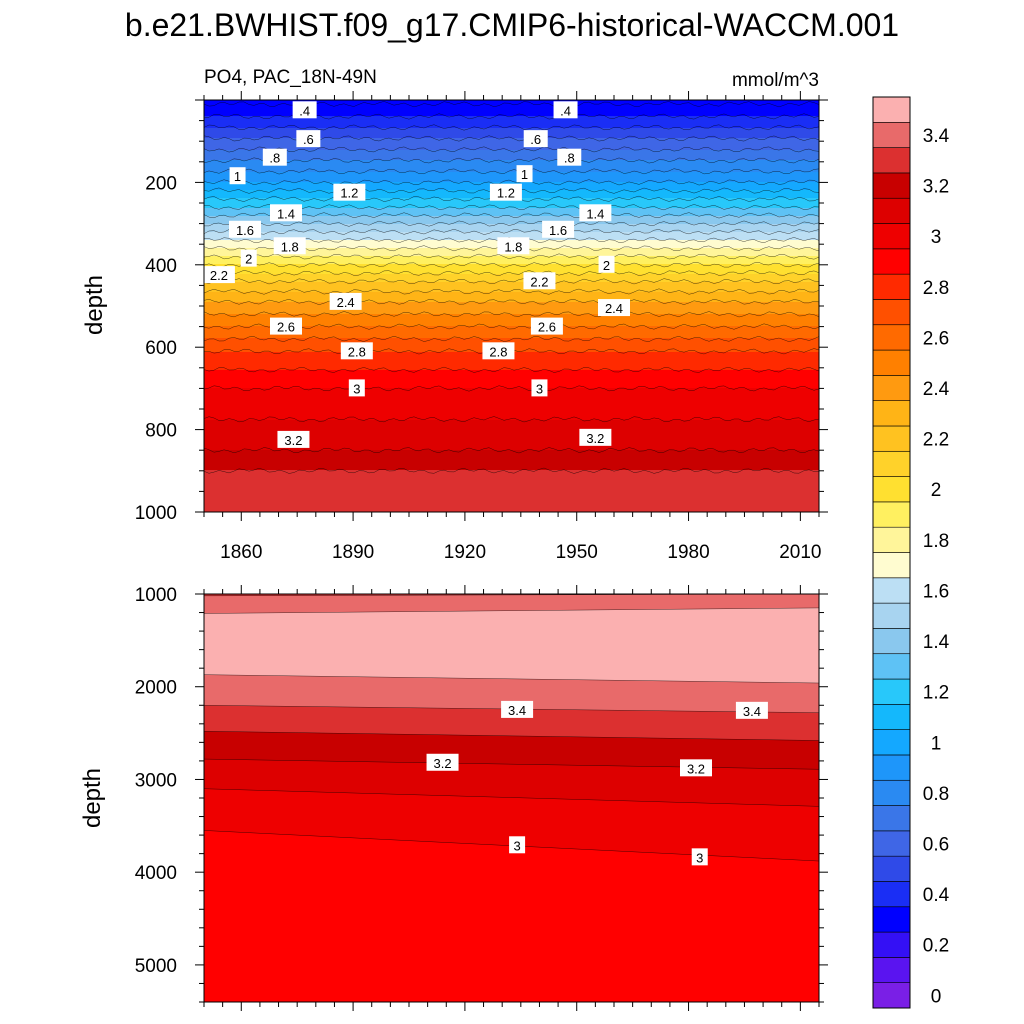 This screenshot has width=1024, height=1024. I want to click on contour-label-text: .8, so click(569, 158).